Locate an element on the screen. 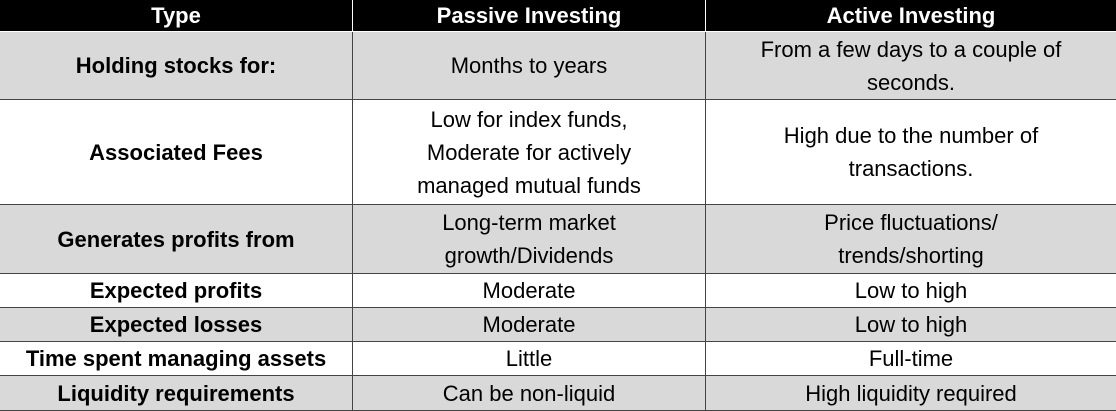 This screenshot has width=1116, height=411. cell-text-line: trends/shorting is located at coordinates (911, 255).